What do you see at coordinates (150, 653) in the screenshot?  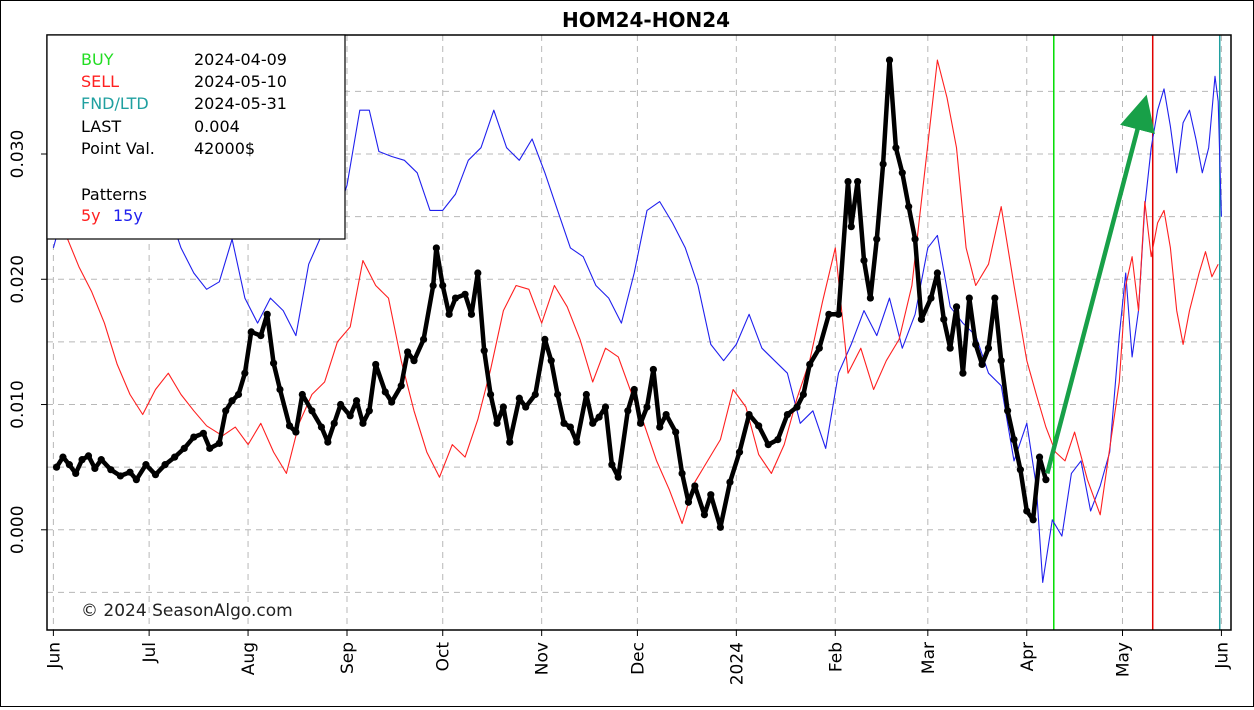 I see `x-tick-label: Jul` at bounding box center [150, 653].